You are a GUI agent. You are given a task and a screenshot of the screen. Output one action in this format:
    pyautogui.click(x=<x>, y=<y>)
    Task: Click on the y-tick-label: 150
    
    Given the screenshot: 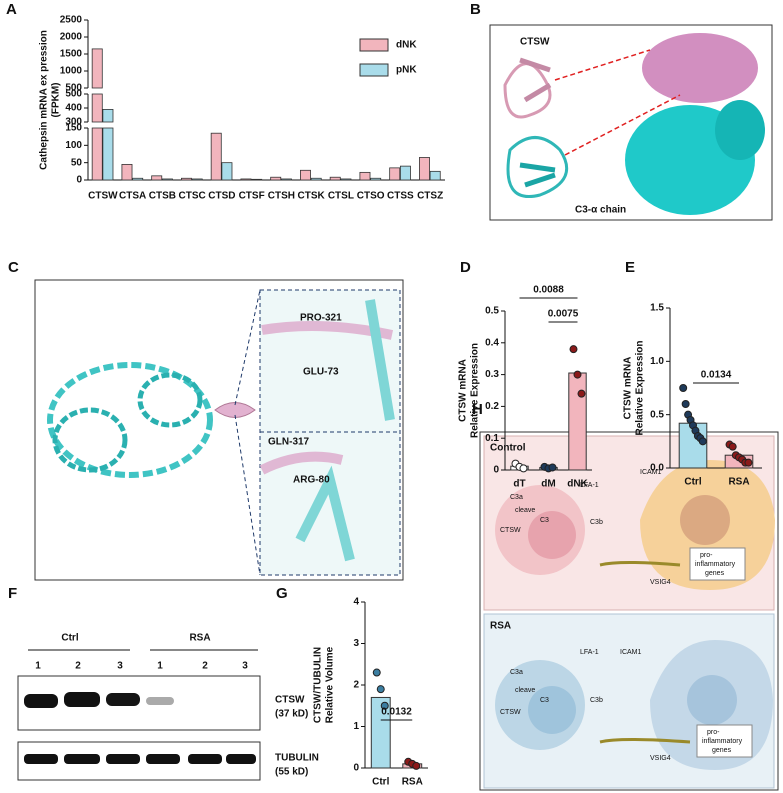 What is the action you would take?
    pyautogui.click(x=73, y=128)
    